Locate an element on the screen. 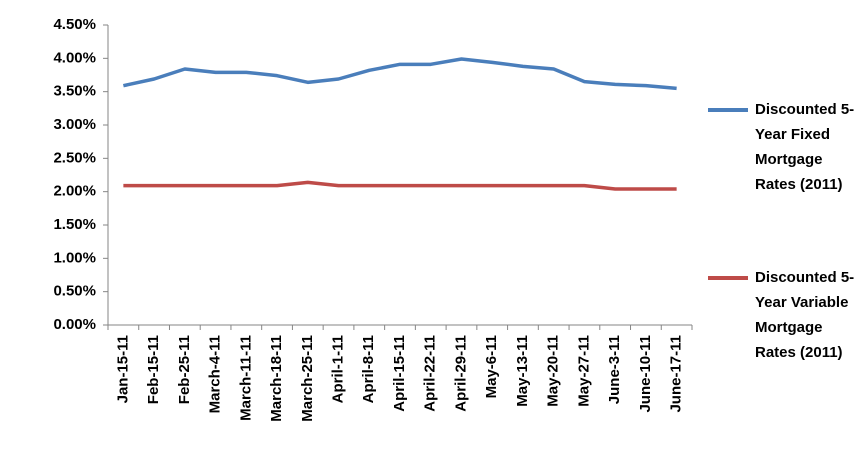 This screenshot has height=469, width=862. y-tick-label: 2.50% is located at coordinates (74, 157).